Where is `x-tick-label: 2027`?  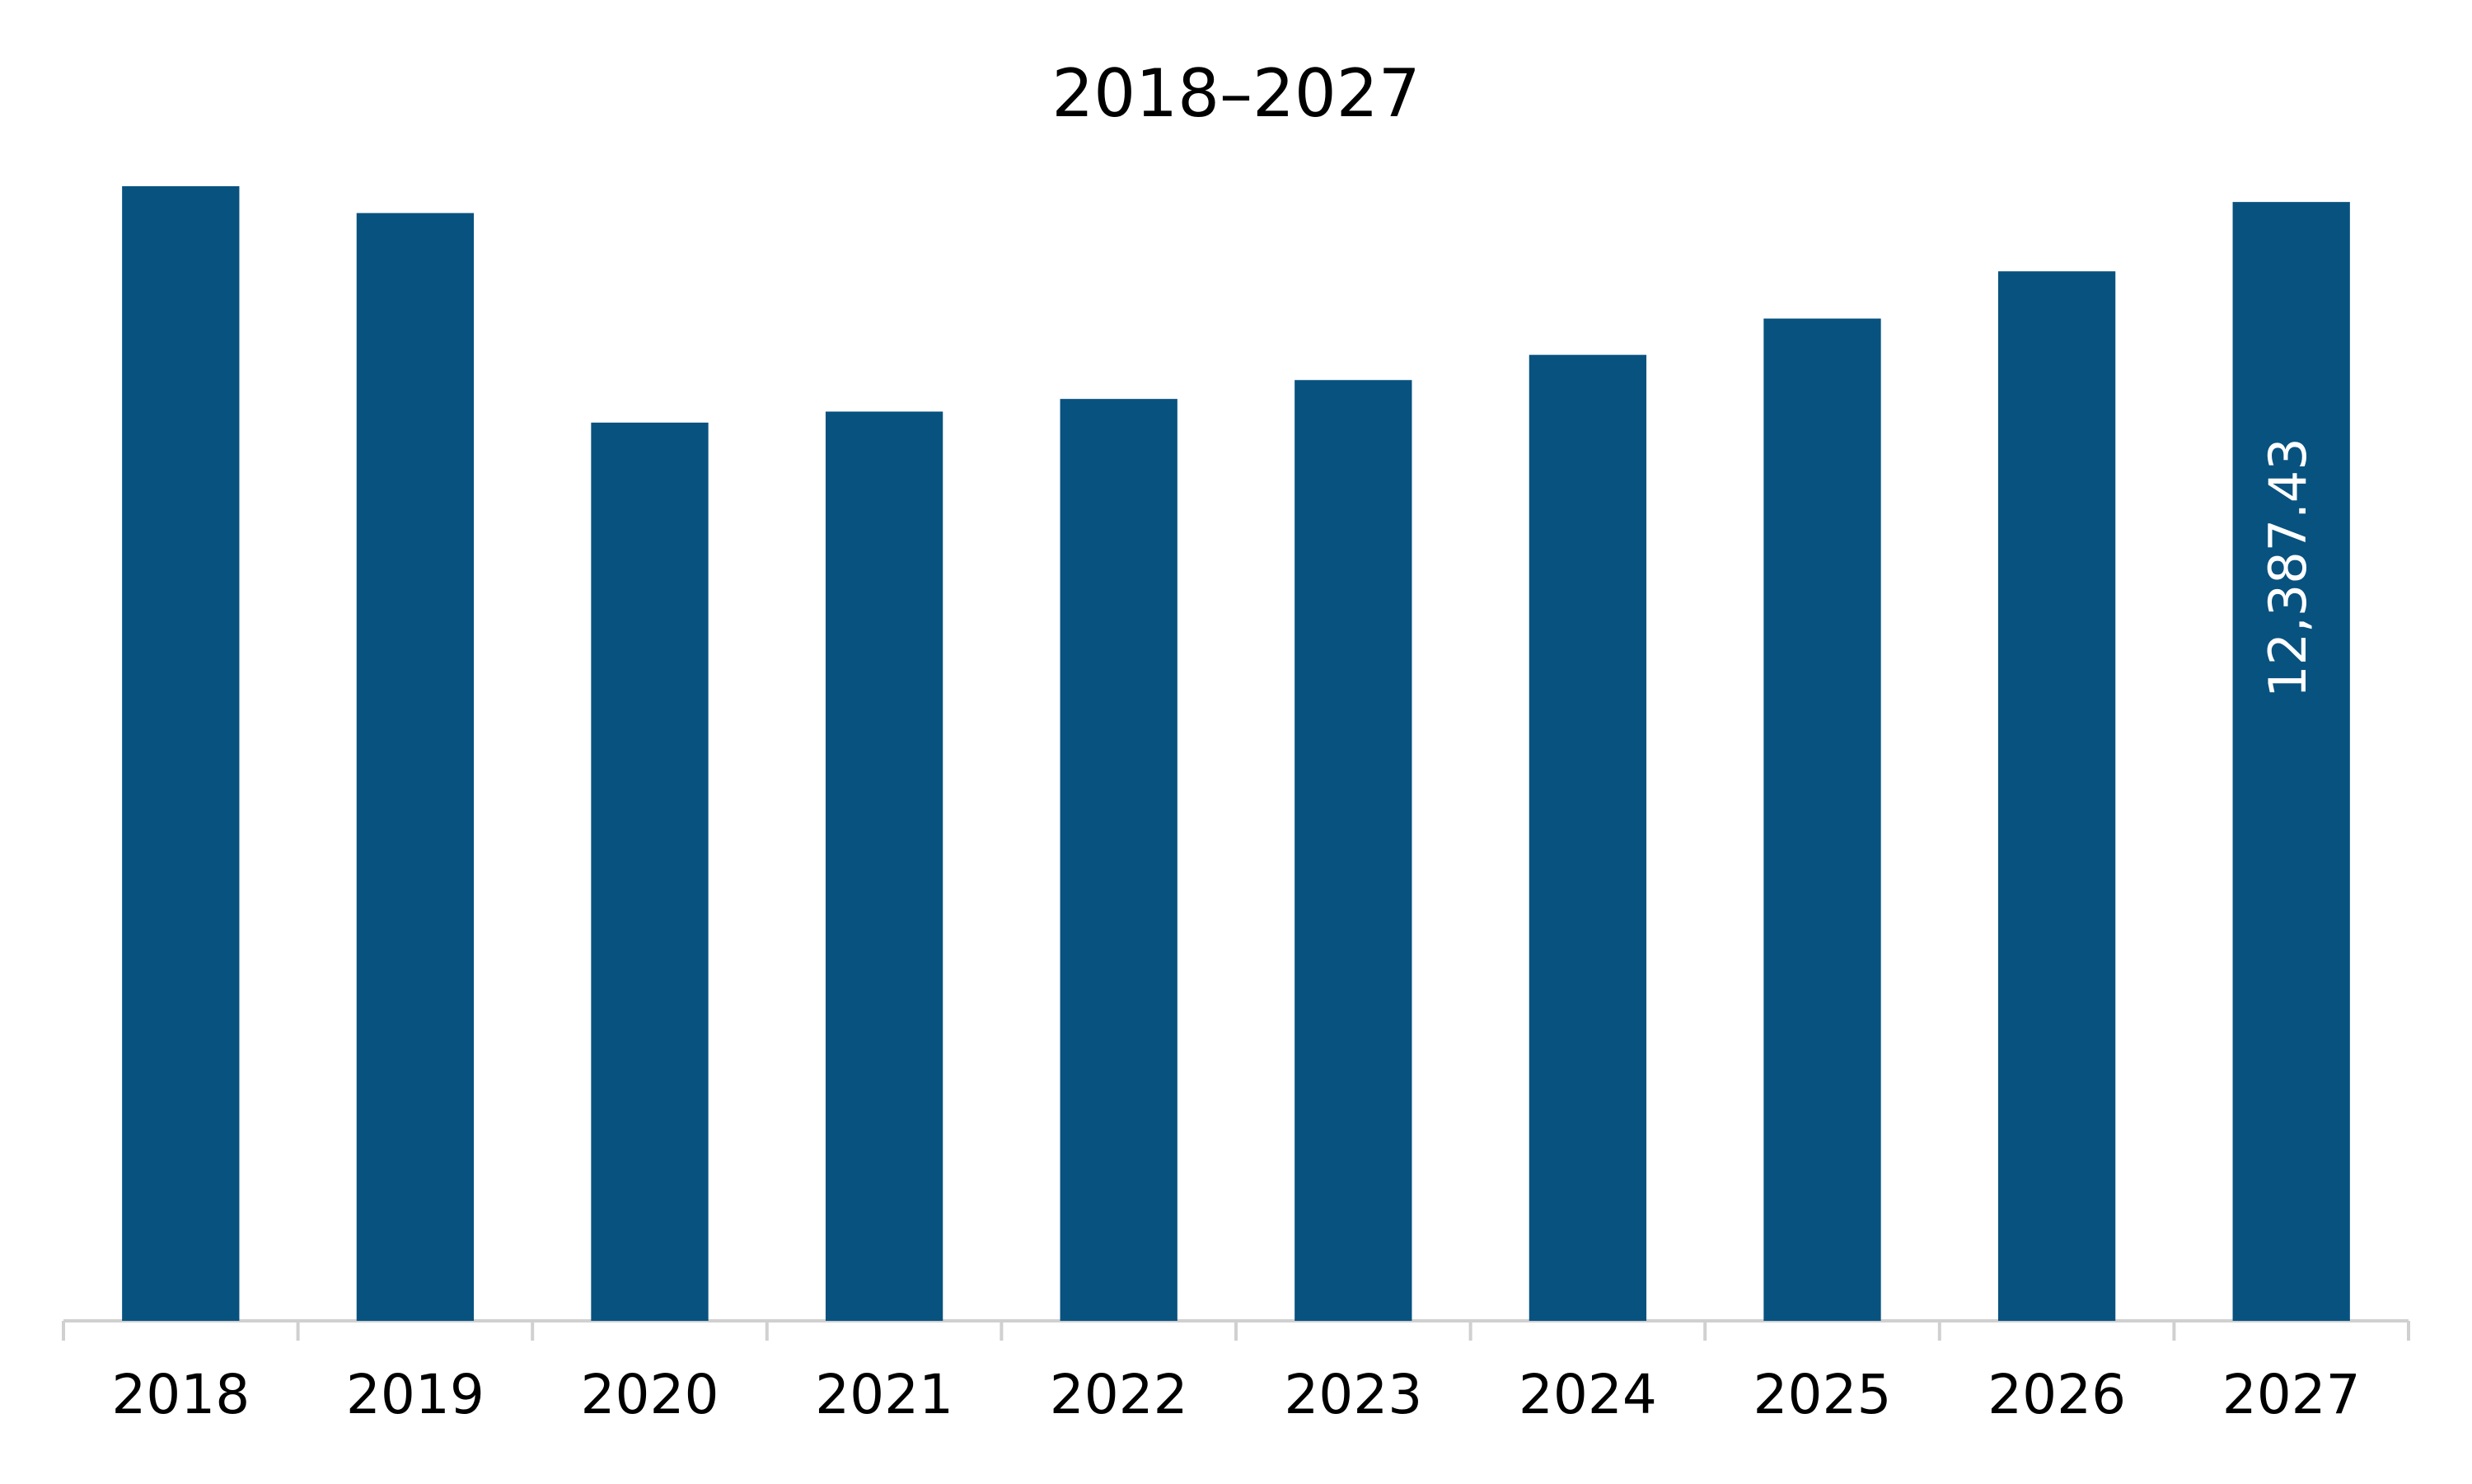 x-tick-label: 2027 is located at coordinates (2291, 1395).